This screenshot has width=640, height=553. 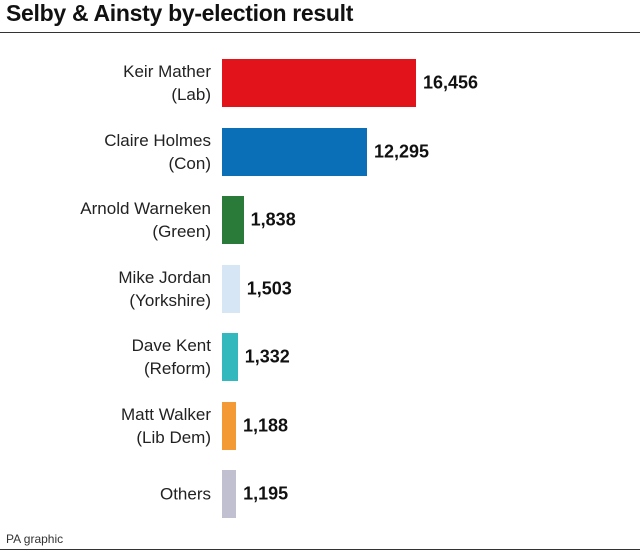 I want to click on category-label: Claire Holmes (Con), so click(x=157, y=151).